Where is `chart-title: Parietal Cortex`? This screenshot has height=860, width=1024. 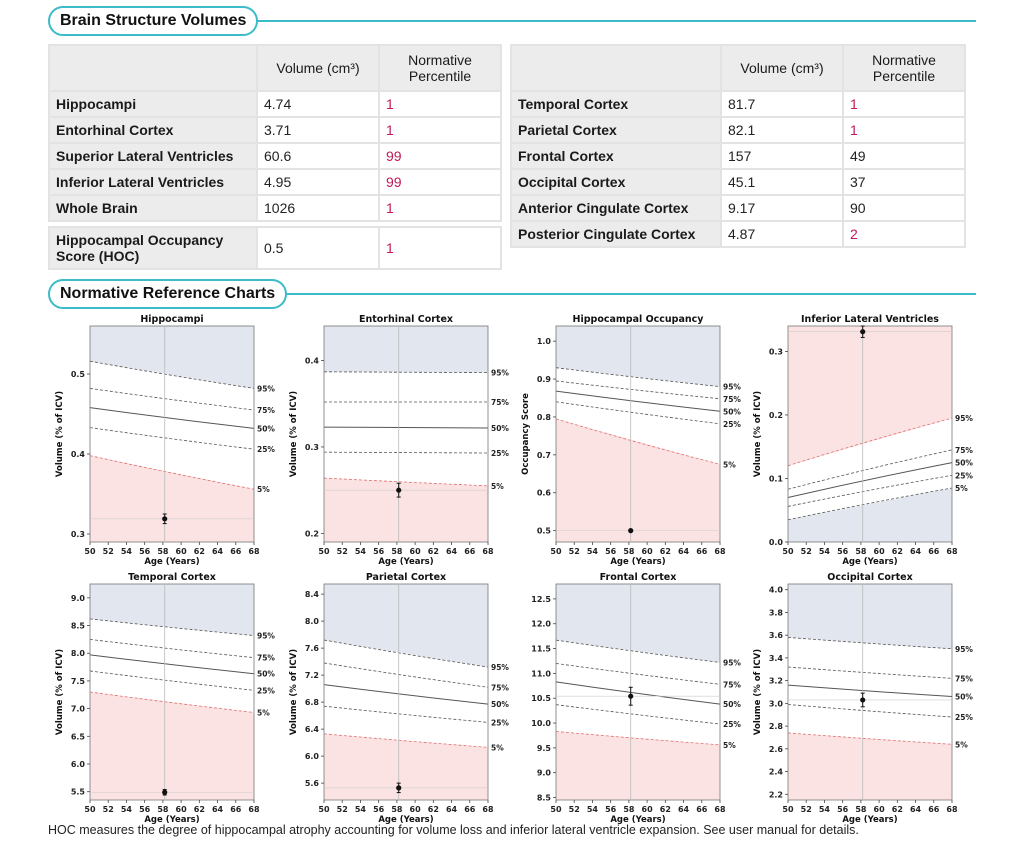 chart-title: Parietal Cortex is located at coordinates (406, 577).